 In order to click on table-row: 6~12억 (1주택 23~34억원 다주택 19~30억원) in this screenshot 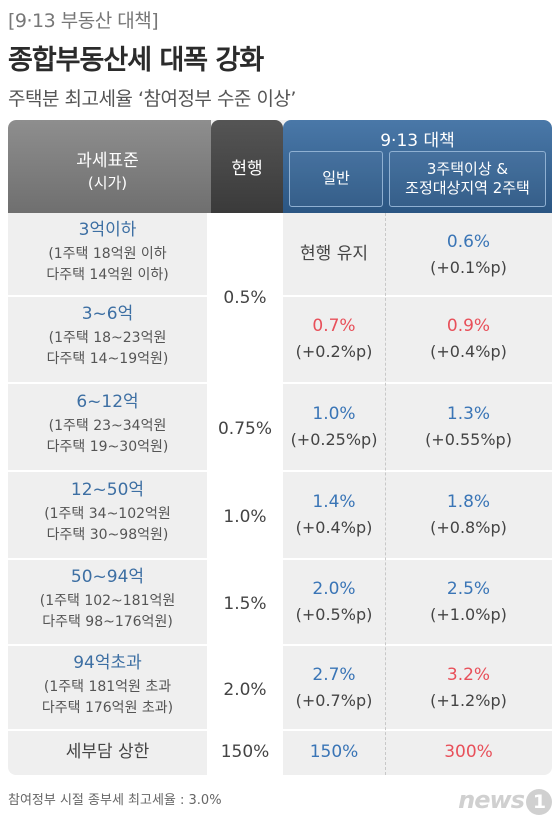, I will do `click(107, 424)`.